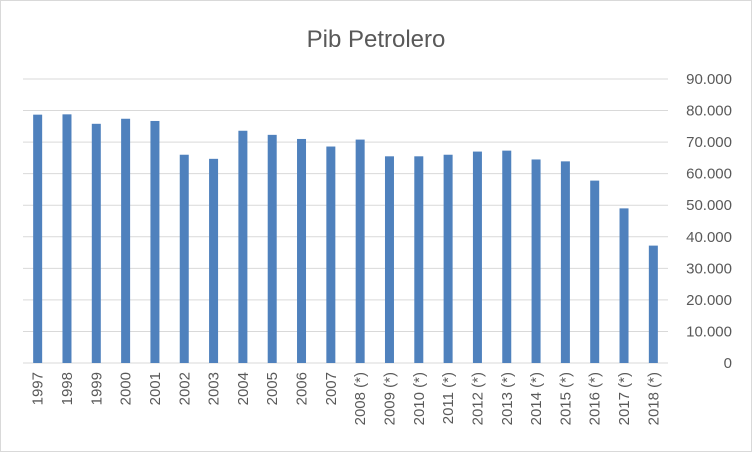 Image resolution: width=752 pixels, height=452 pixels. Describe the element at coordinates (67, 388) in the screenshot. I see `x-tick-label: 1998` at that location.